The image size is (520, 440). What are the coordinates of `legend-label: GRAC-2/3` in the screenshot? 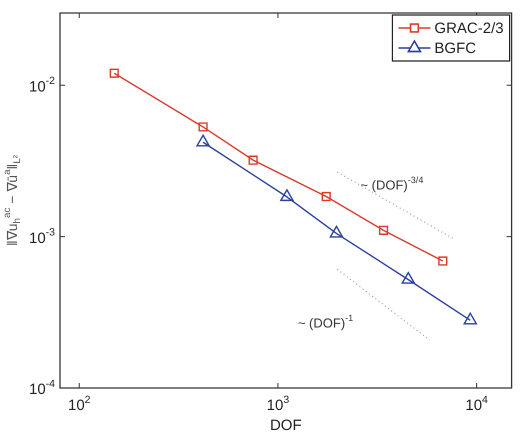 It's located at (469, 29).